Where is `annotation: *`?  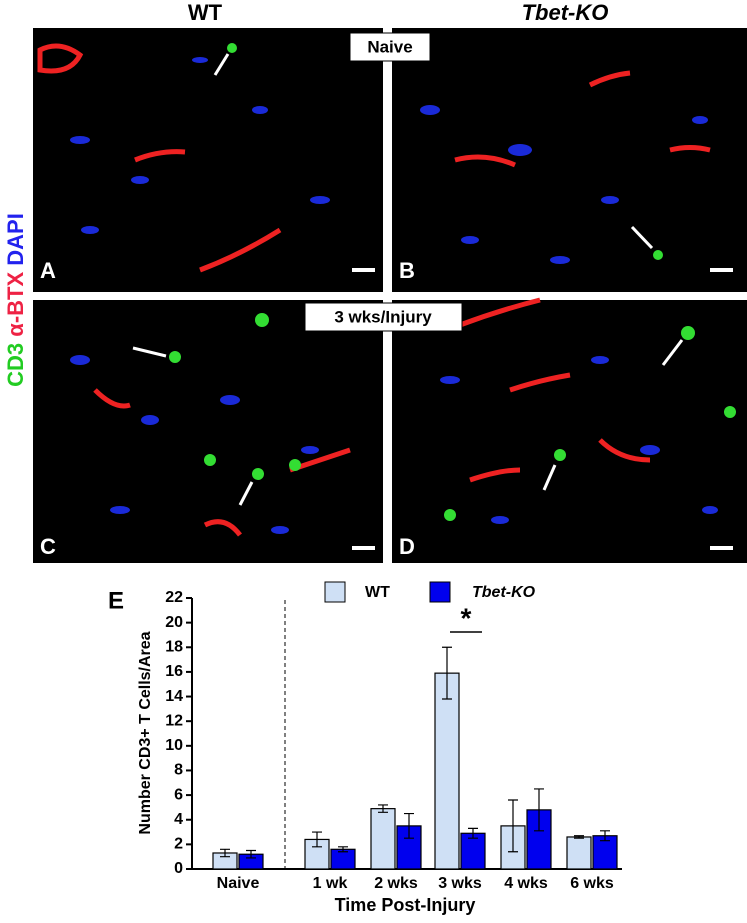
annotation: * is located at coordinates (466, 617).